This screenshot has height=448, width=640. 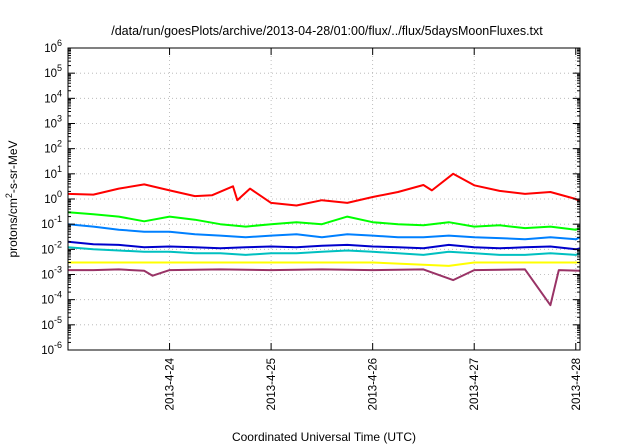 I want to click on y-tick-label: 10⁴, so click(x=53, y=96).